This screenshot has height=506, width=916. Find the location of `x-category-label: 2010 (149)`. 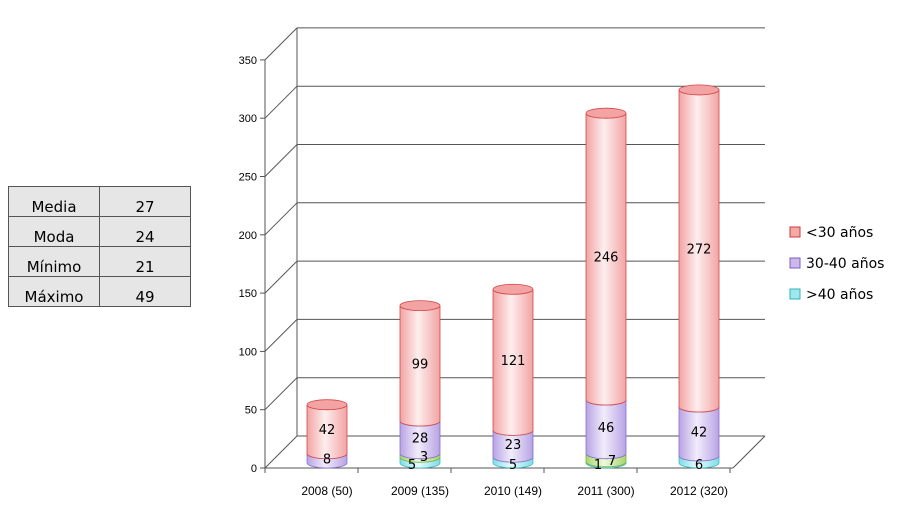

x-category-label: 2010 (149) is located at coordinates (513, 491).